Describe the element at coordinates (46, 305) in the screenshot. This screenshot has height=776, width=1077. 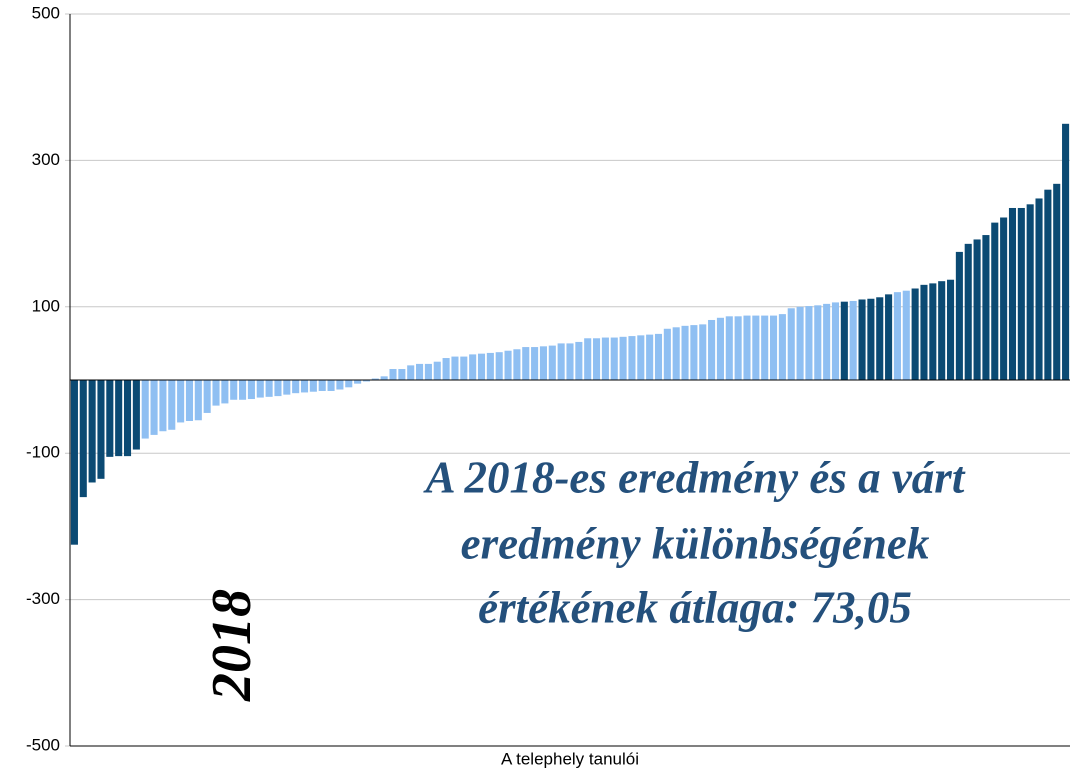
I see `y-tick-label: 100` at that location.